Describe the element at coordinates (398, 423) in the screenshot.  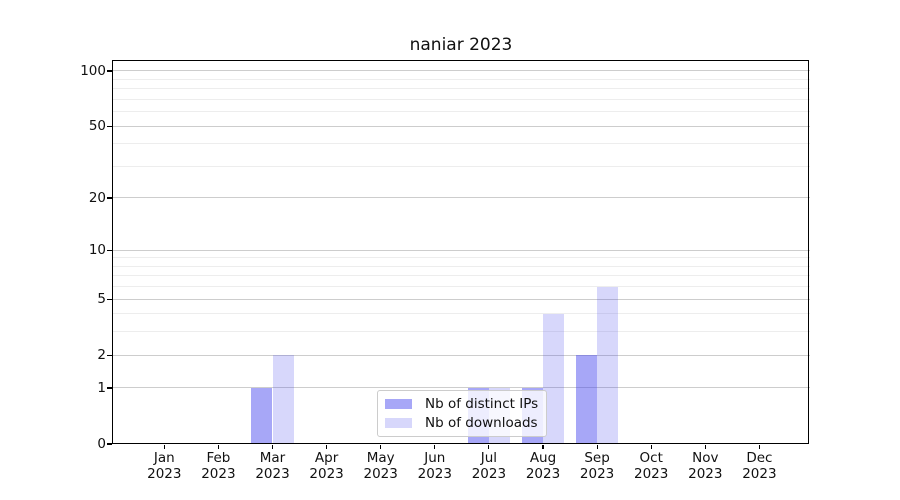
I see `legend-swatch-downloads` at that location.